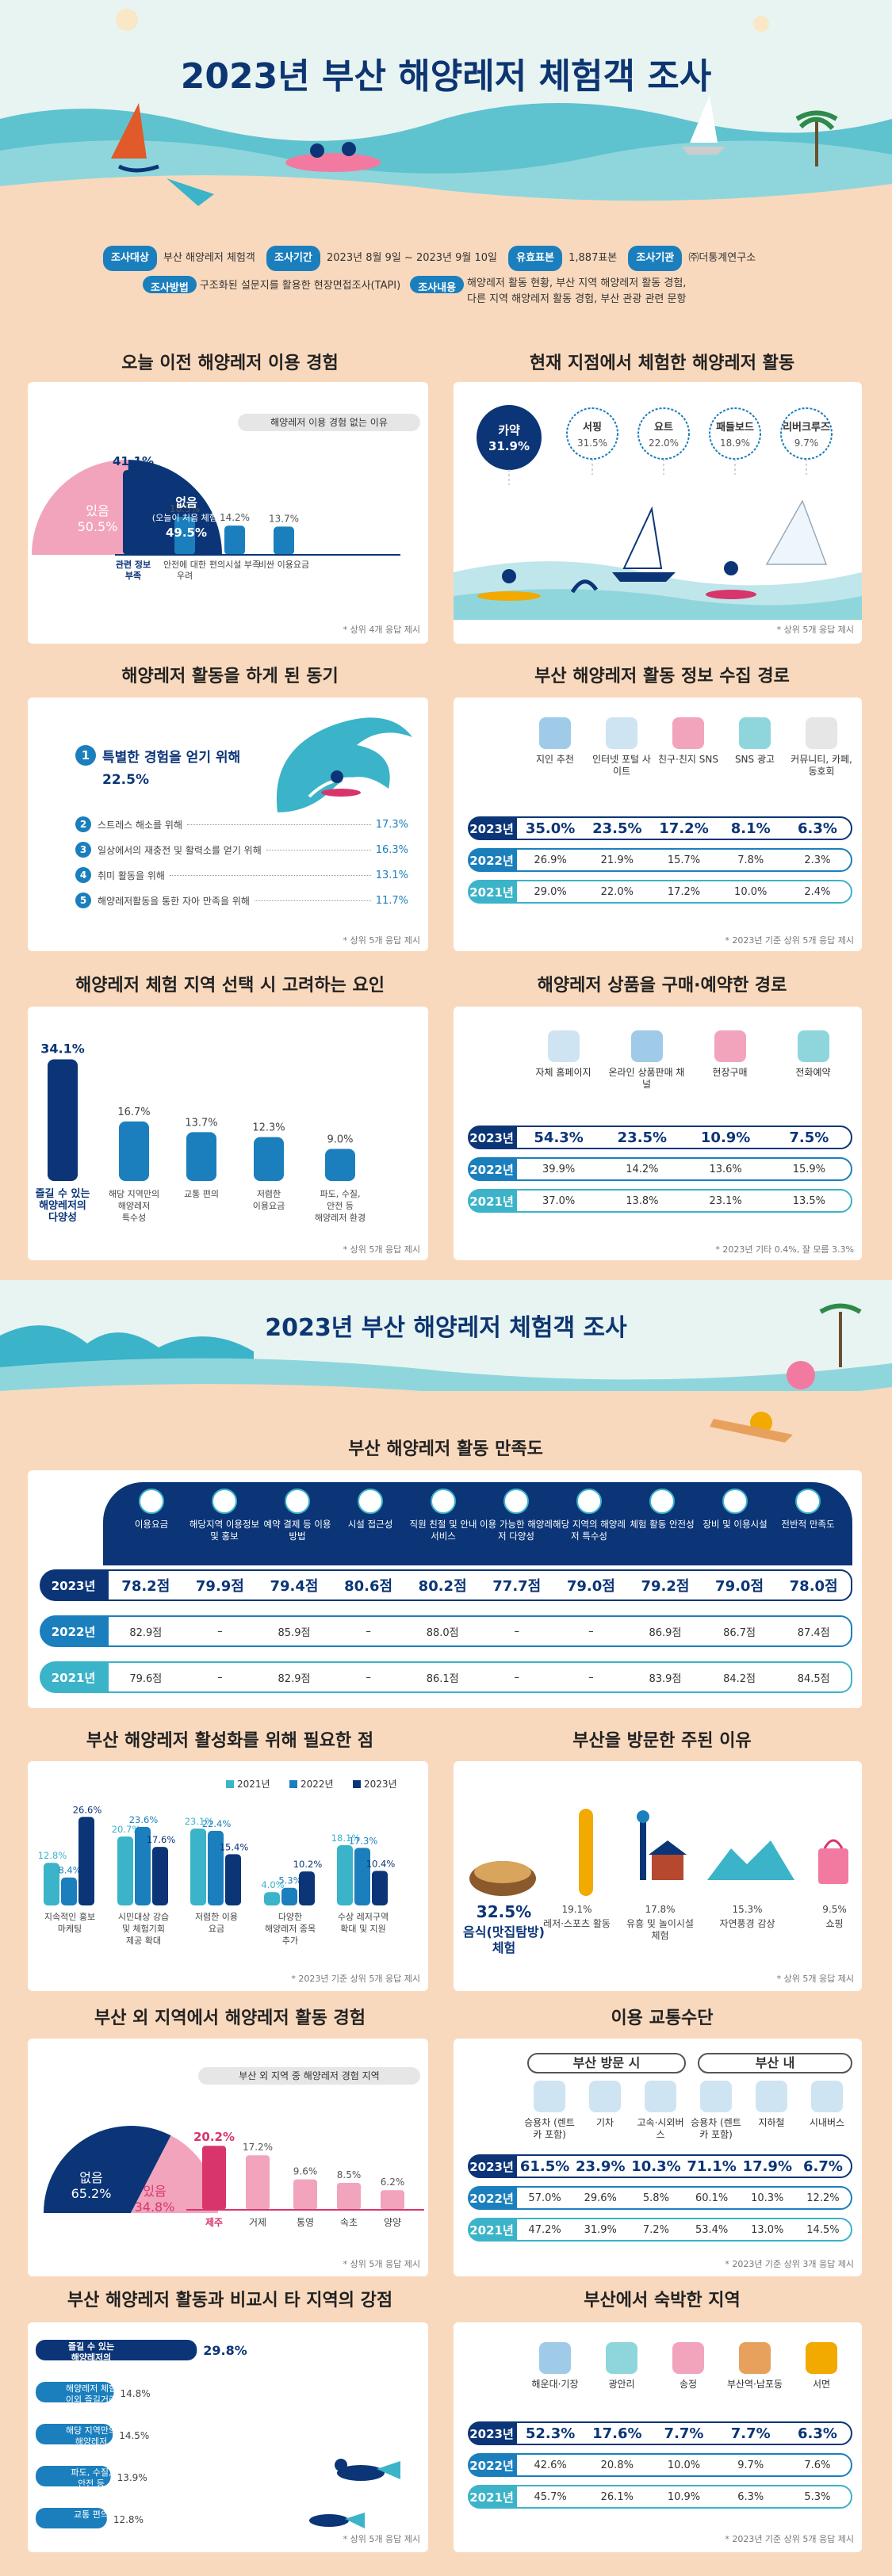 The height and width of the screenshot is (2576, 892). I want to click on cell: 61.5%, so click(544, 2166).